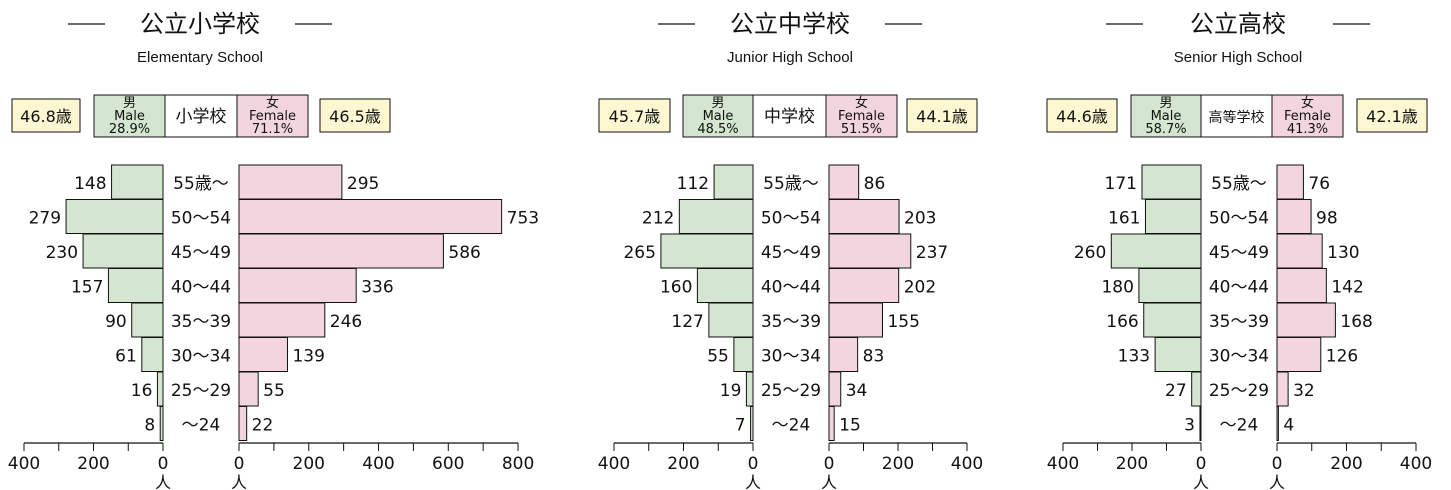 Image resolution: width=1451 pixels, height=490 pixels. Describe the element at coordinates (753, 481) in the screenshot. I see `male-axis-unit: 人` at that location.